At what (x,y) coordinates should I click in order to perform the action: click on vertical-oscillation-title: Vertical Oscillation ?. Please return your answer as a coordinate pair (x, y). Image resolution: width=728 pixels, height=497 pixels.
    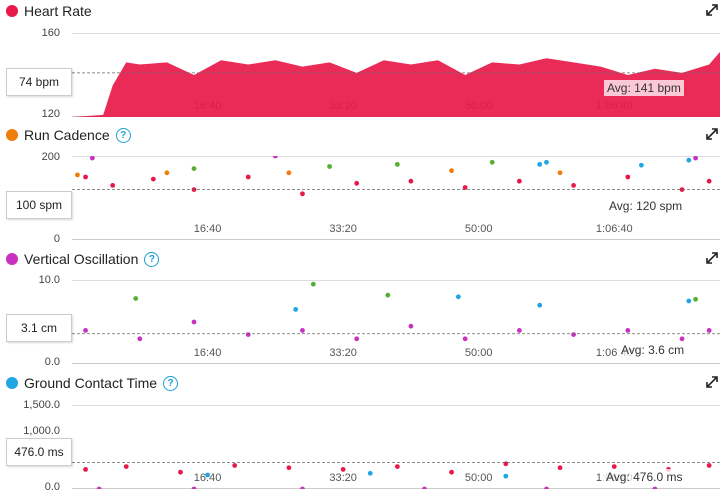
    Looking at the image, I should click on (83, 259).